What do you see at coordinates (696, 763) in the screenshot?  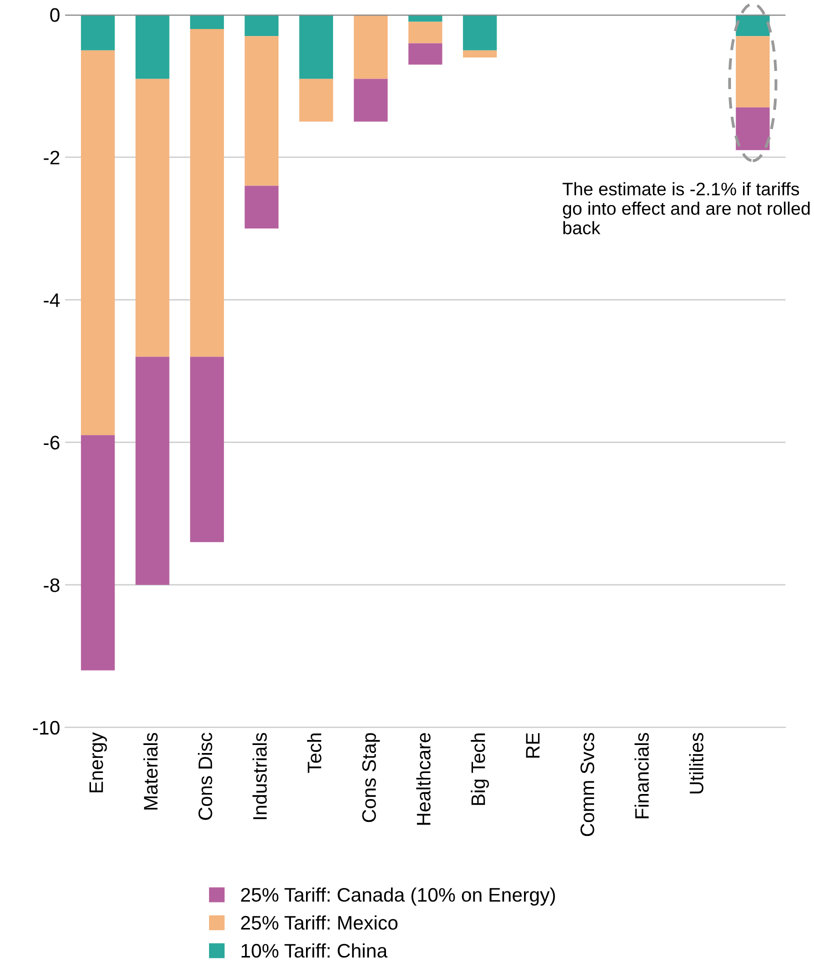 I see `x-tick-label: Utilities` at bounding box center [696, 763].